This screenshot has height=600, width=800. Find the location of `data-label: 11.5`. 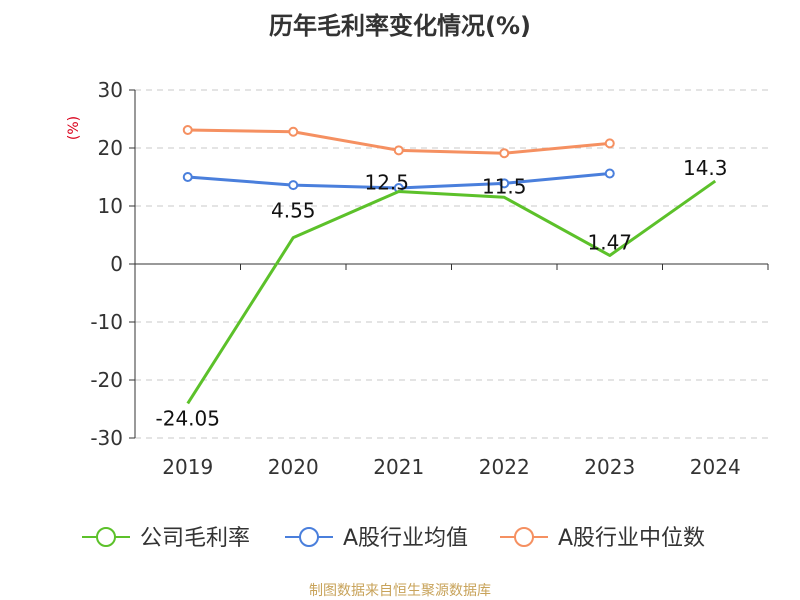

data-label: 11.5 is located at coordinates (504, 186).